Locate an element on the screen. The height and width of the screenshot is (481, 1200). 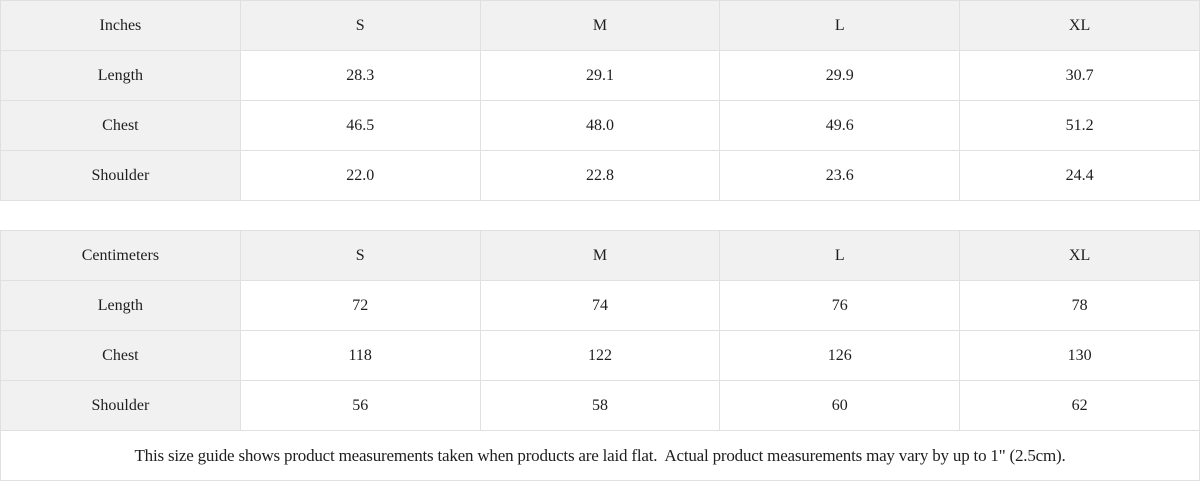
table-row: Length 28.3 29.1 29.9 30.7 is located at coordinates (600, 75).